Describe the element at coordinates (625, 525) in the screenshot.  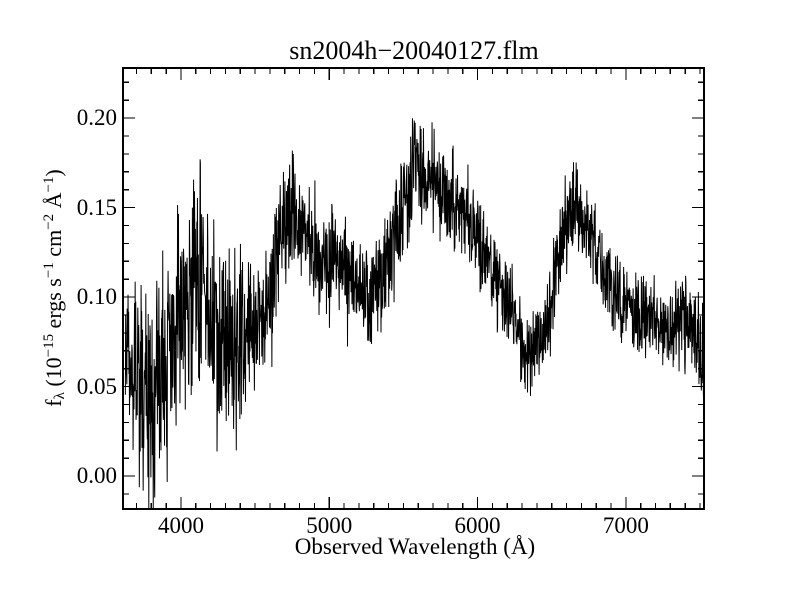
I see `x-tick-label: 7000` at that location.